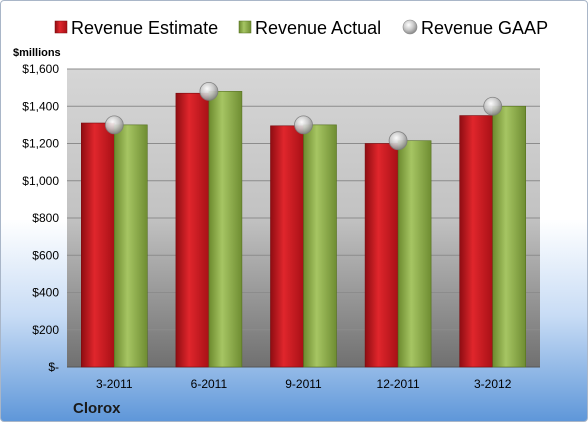  I want to click on legend-label-gaap: Revenue GAAP, so click(484, 28).